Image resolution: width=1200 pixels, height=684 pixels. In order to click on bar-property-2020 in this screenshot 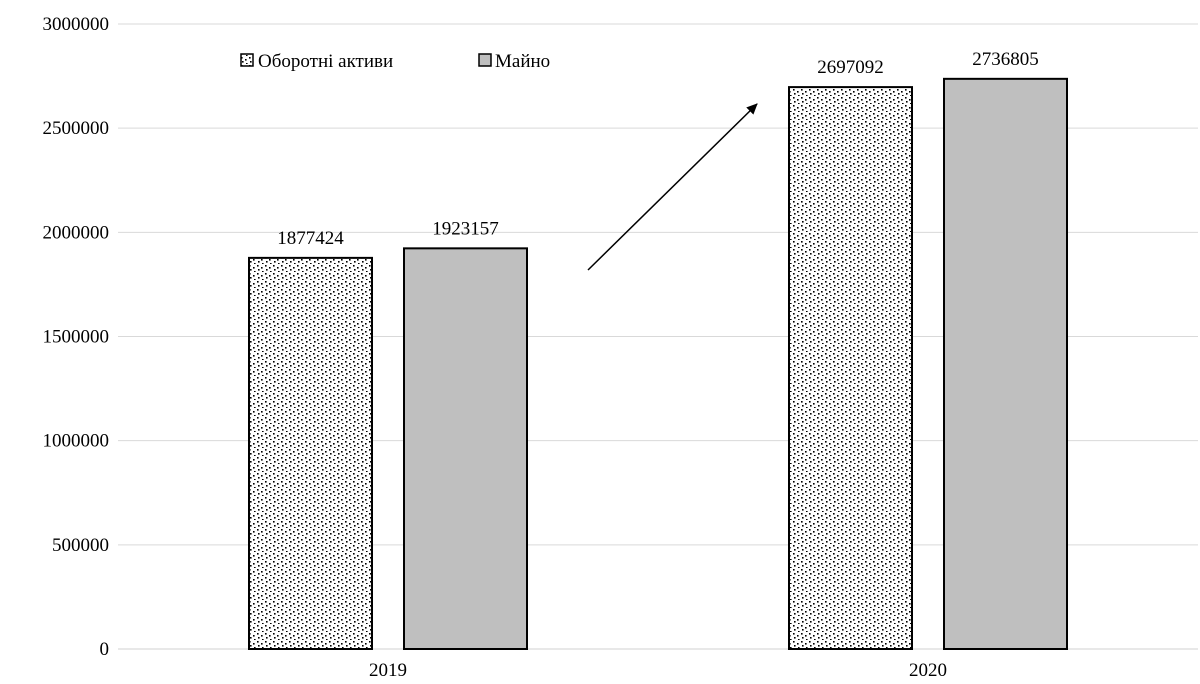, I will do `click(1005, 364)`.